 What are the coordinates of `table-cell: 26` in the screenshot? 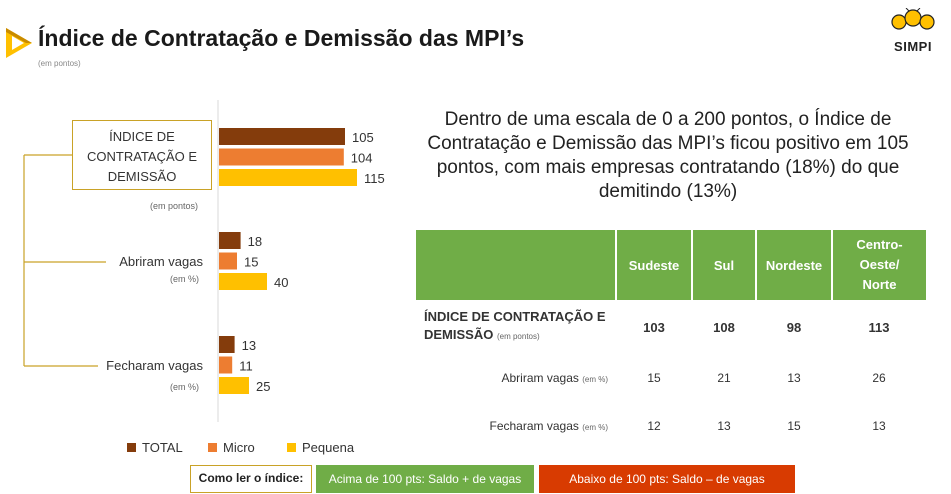 It's located at (879, 378).